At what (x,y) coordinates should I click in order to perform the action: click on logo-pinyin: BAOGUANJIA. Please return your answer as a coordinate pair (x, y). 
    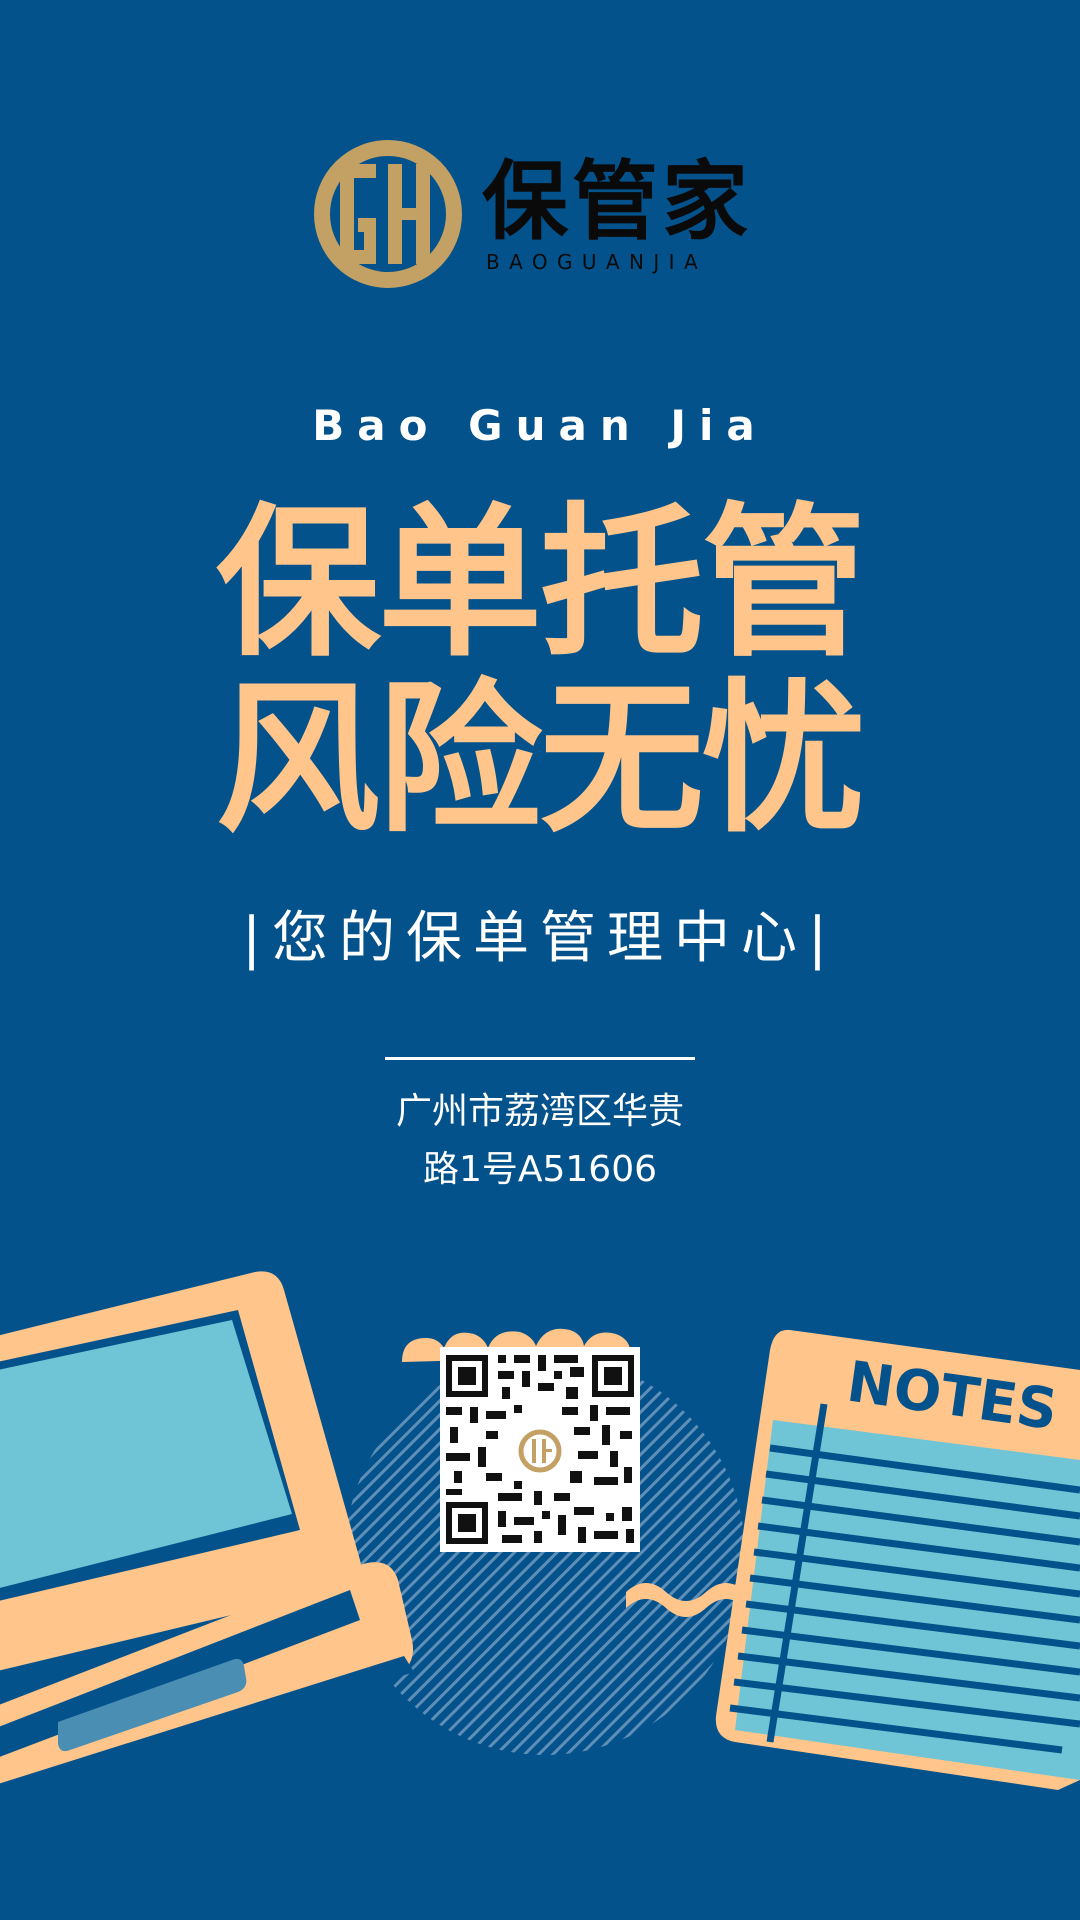
    Looking at the image, I should click on (597, 262).